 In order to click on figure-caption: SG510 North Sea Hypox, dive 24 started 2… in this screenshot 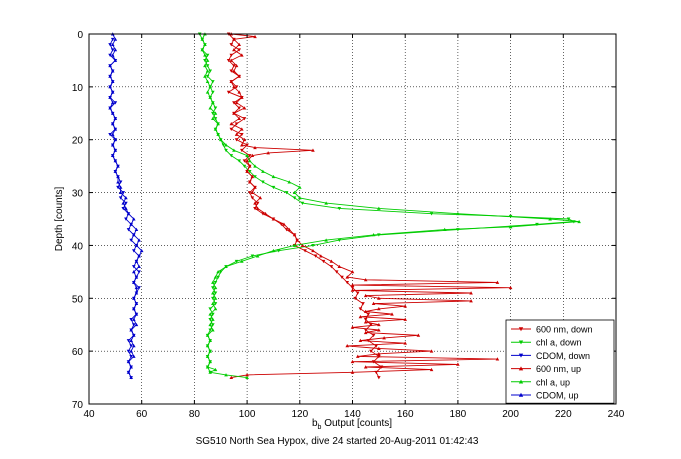, I will do `click(337, 441)`.